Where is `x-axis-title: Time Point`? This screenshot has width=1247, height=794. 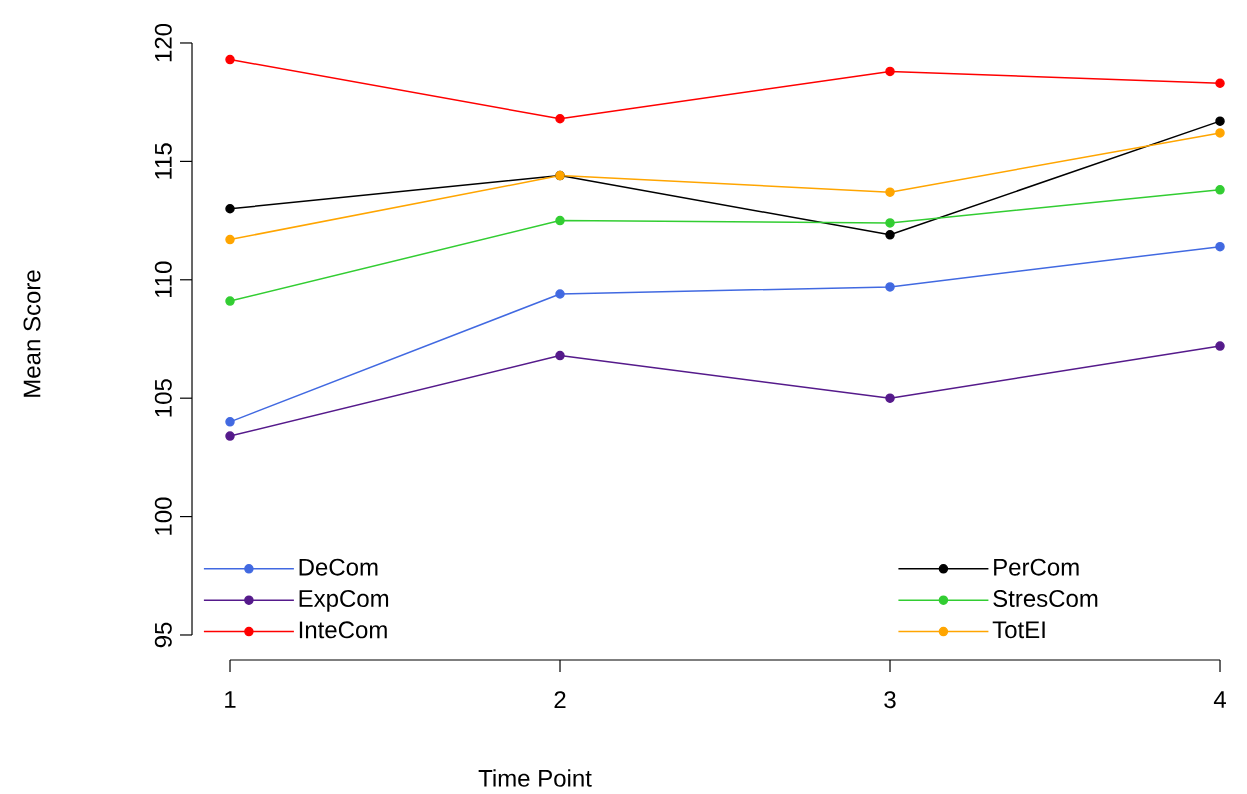
x-axis-title: Time Point is located at coordinates (535, 778).